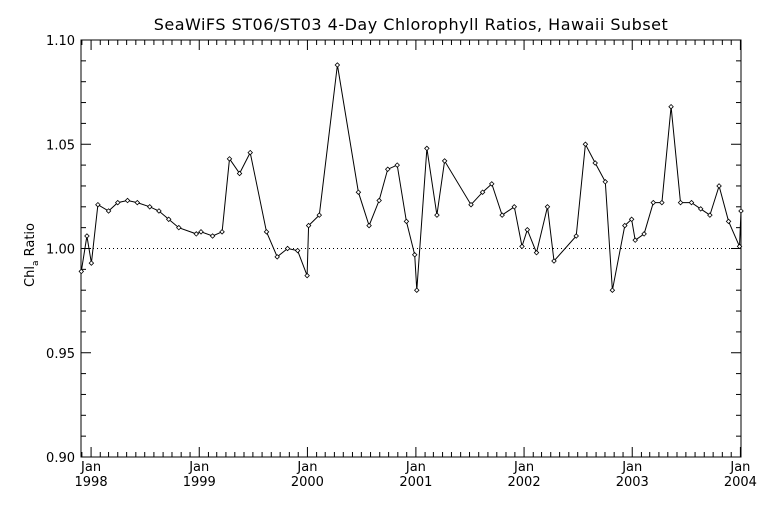 The image size is (768, 516). Describe the element at coordinates (60, 354) in the screenshot. I see `y-tick-label: 0.95` at that location.